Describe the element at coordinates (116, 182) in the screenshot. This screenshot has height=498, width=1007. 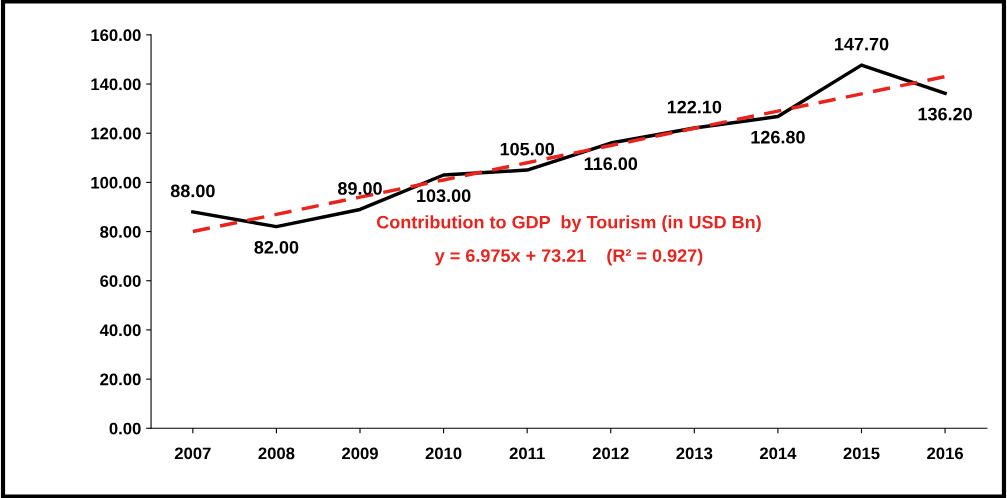
I see `y-tick-label: 100.00` at that location.